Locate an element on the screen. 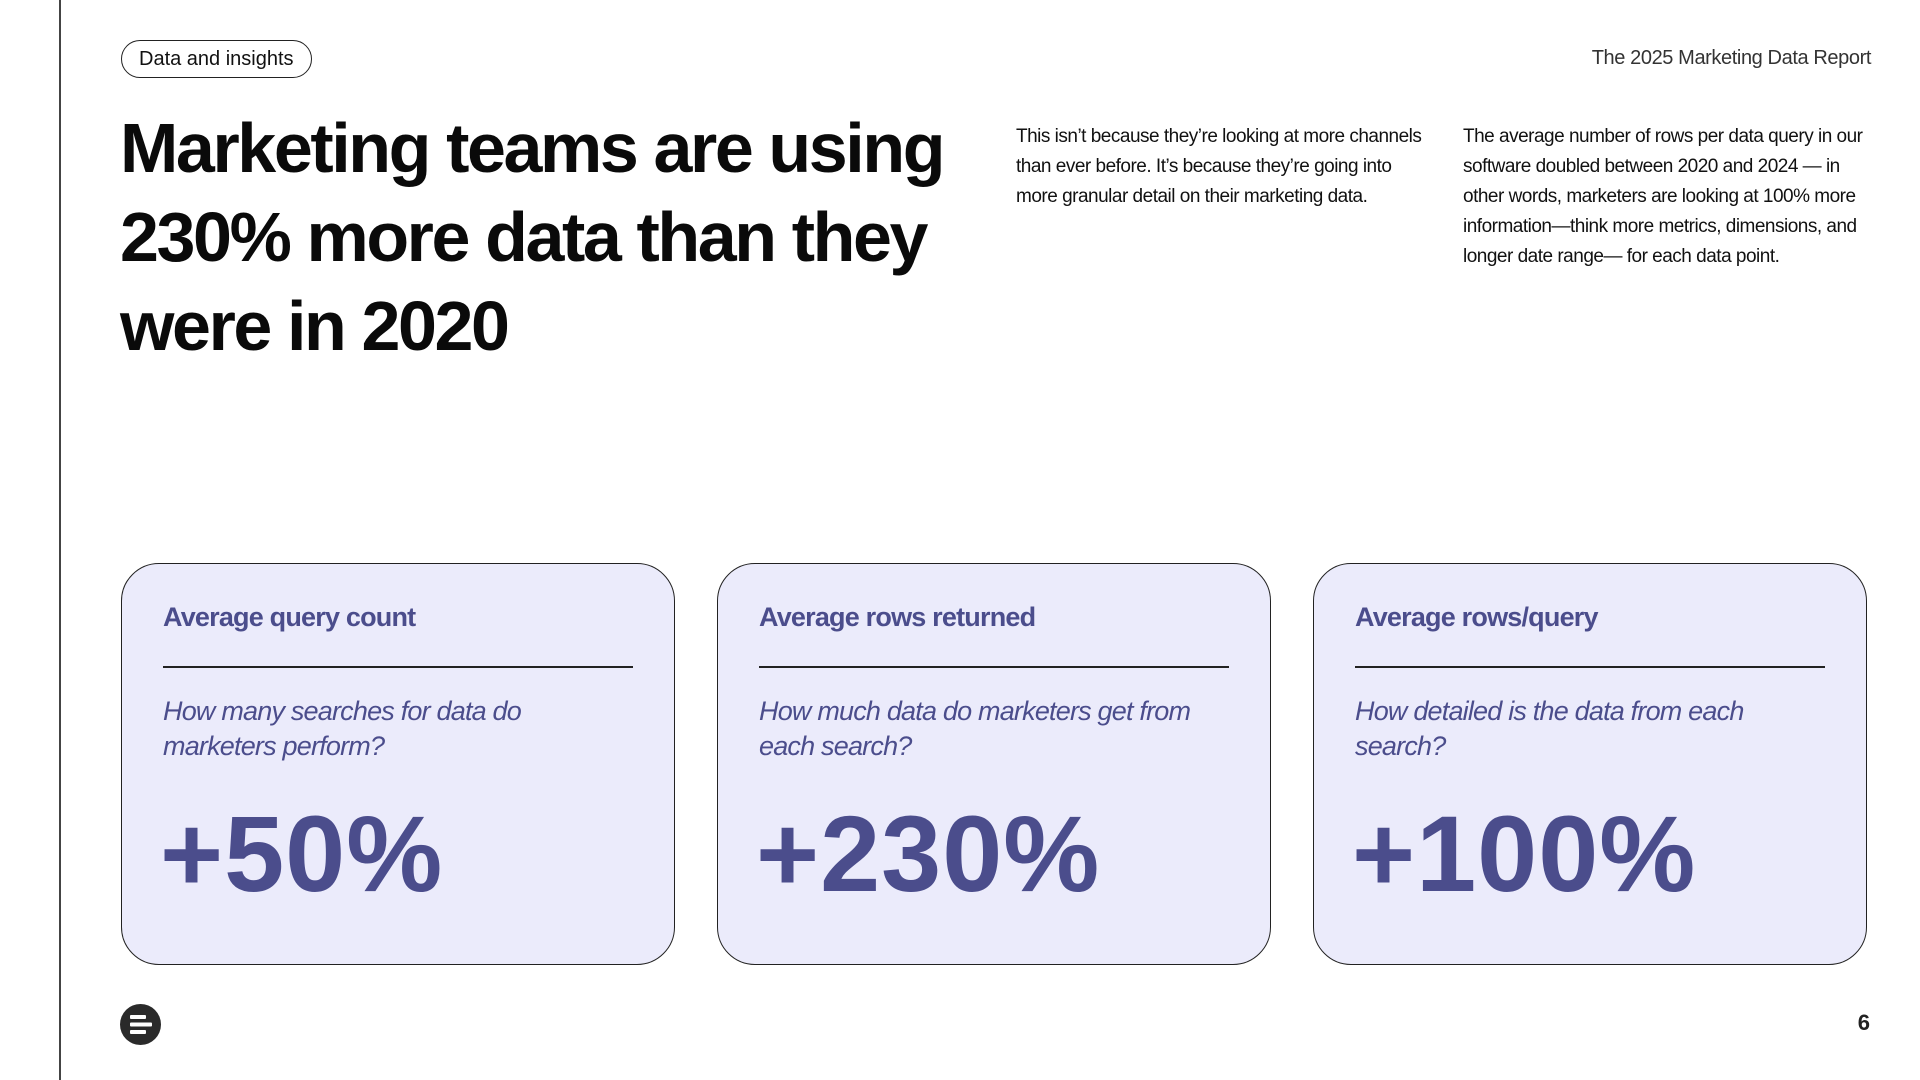 Image resolution: width=1920 pixels, height=1080 pixels. page-number: 6 is located at coordinates (1863, 1022).